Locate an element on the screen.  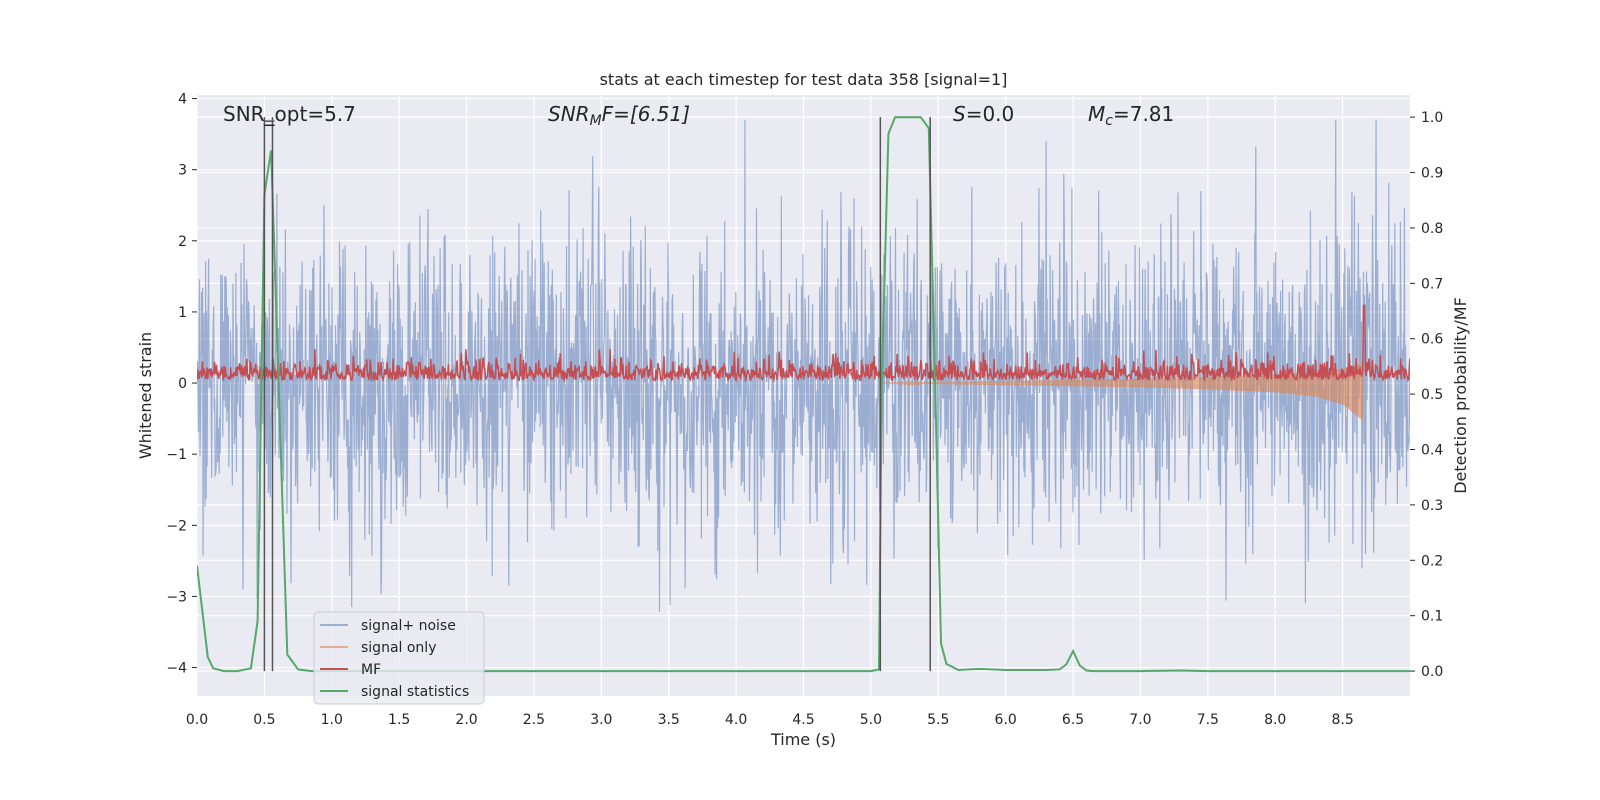
snr-mf-sub: M is located at coordinates (596, 121).